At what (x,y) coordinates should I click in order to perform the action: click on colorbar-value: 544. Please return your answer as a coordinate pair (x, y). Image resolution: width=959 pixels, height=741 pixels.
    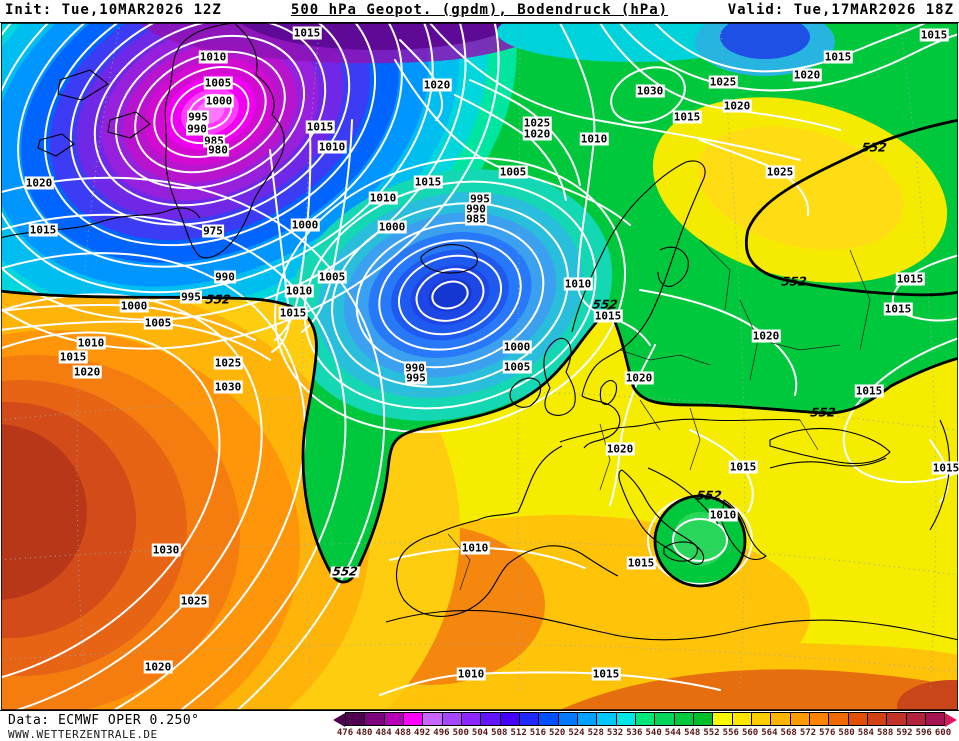
    Looking at the image, I should click on (673, 733).